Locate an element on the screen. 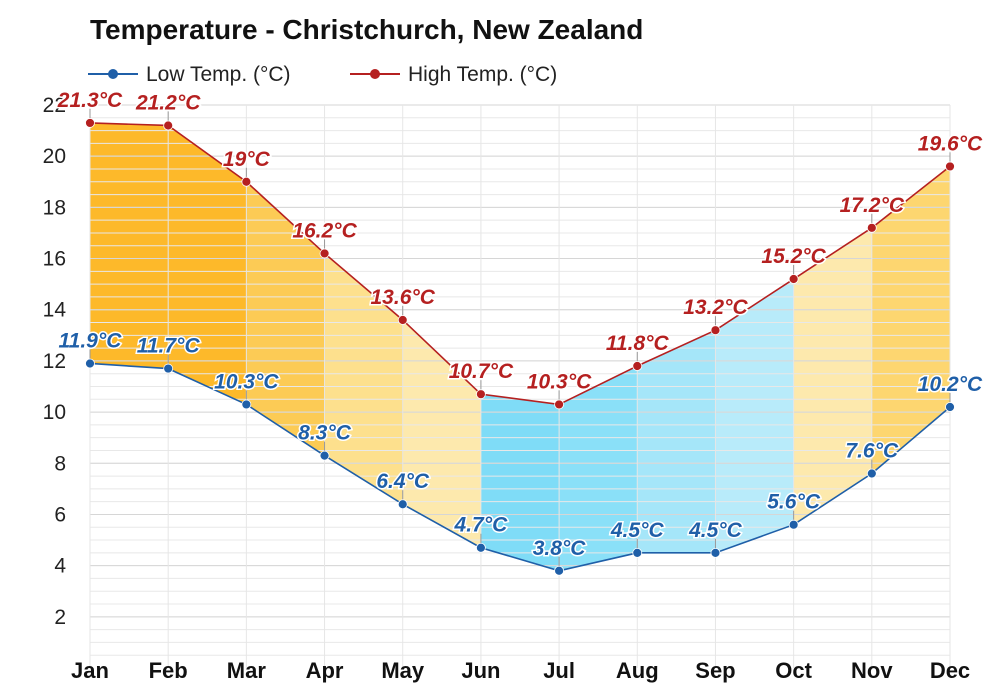  y-tick-label: 18 is located at coordinates (54, 207).